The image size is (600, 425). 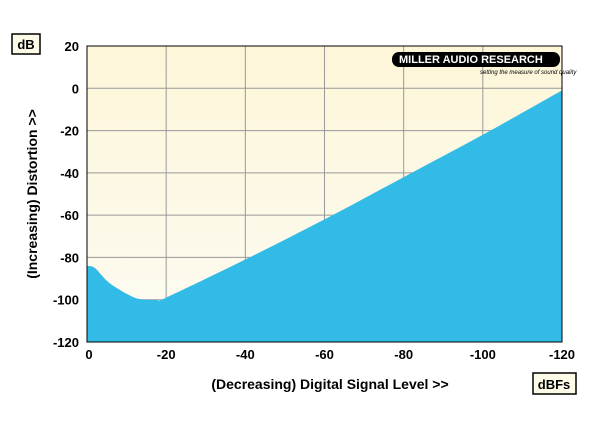 What do you see at coordinates (403, 354) in the screenshot?
I see `x-tick-label: -80` at bounding box center [403, 354].